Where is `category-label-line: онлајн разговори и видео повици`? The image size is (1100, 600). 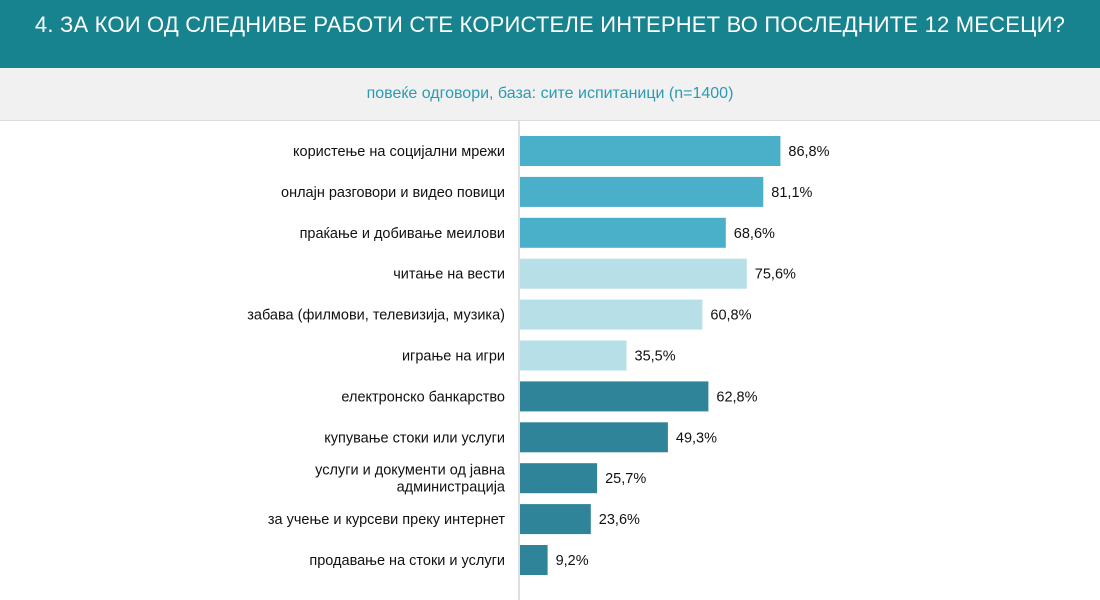 category-label-line: онлајн разговори и видео повици is located at coordinates (393, 193).